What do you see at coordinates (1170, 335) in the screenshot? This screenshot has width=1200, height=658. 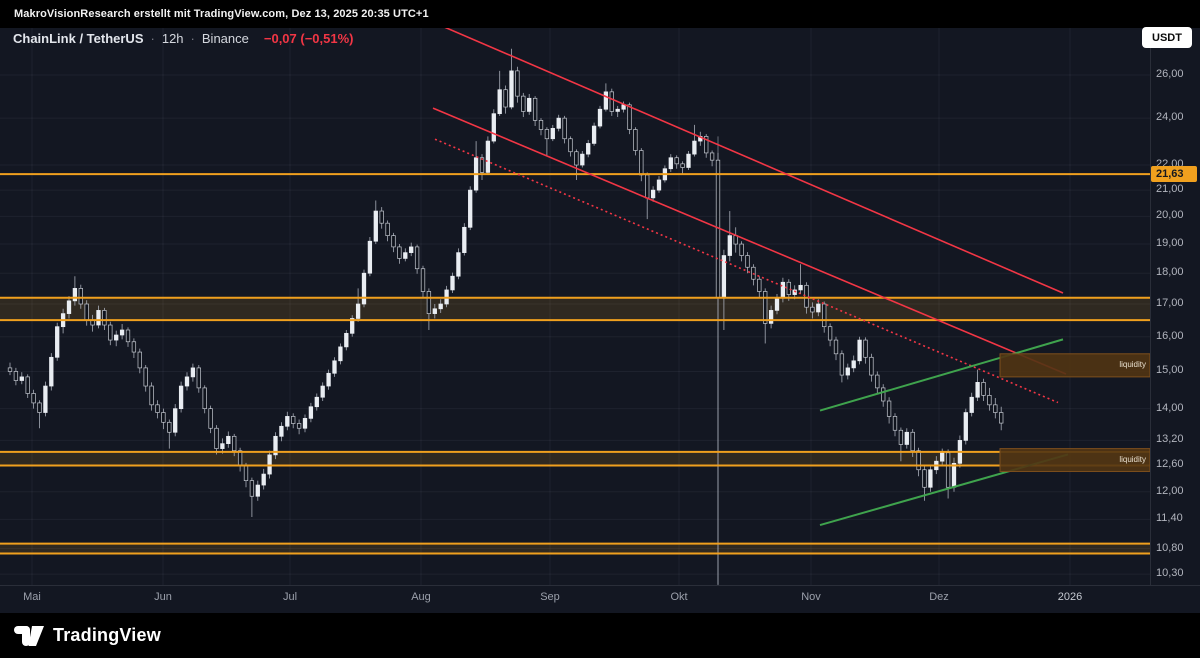 I see `price-tick: 16,00` at bounding box center [1170, 335].